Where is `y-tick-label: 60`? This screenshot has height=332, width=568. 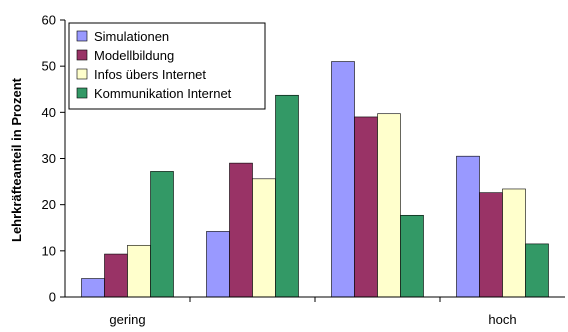
y-tick-label: 60 is located at coordinates (49, 20).